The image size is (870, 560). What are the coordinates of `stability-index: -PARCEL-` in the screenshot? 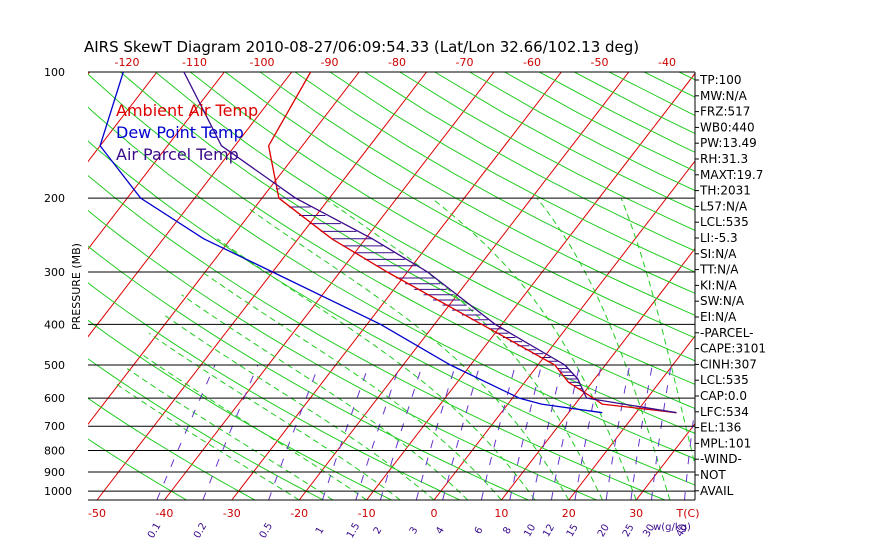 It's located at (727, 333).